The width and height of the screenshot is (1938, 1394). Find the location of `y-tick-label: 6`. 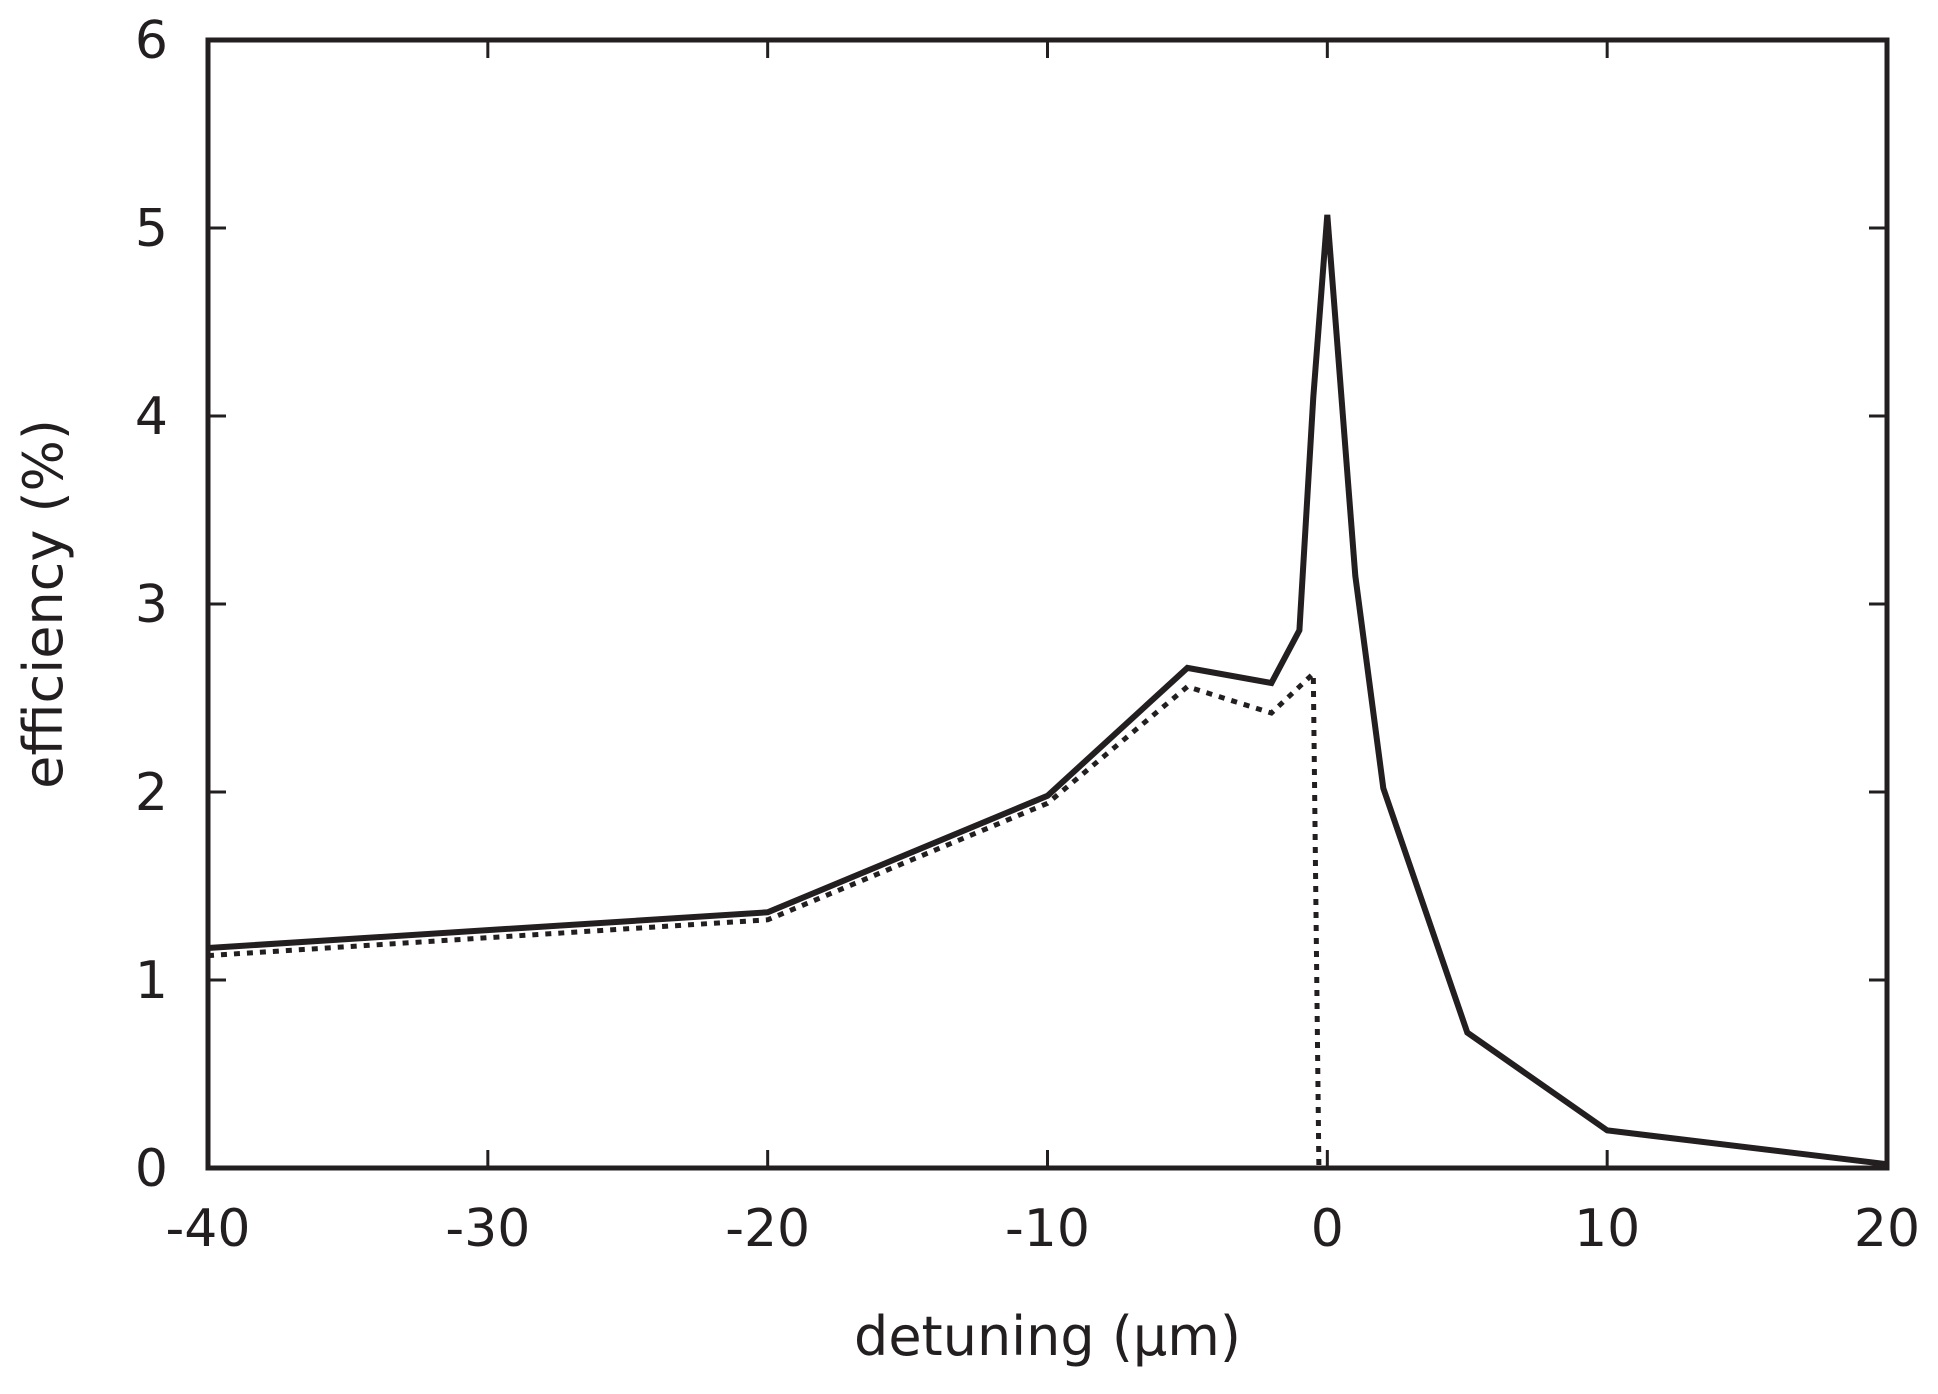

y-tick-label: 6 is located at coordinates (151, 41).